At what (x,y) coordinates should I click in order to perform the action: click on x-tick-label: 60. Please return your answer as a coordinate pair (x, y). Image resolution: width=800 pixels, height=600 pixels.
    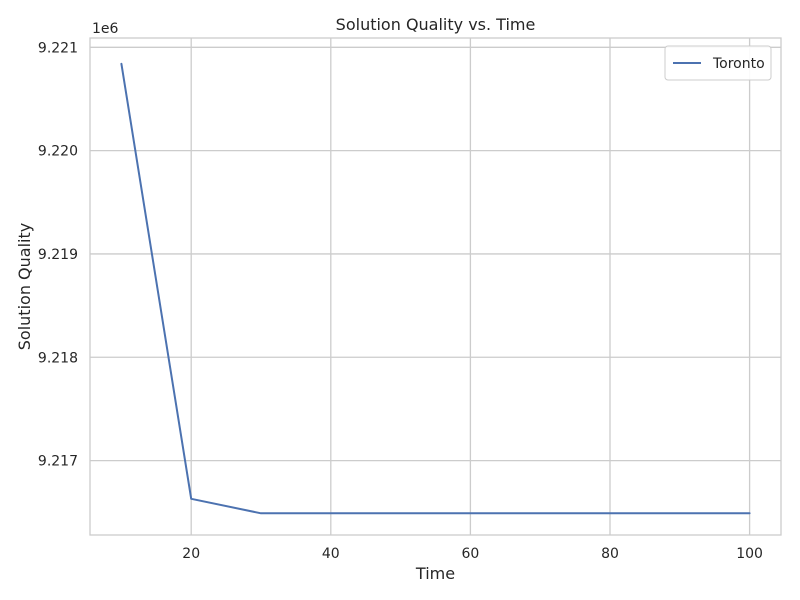
    Looking at the image, I should click on (470, 554).